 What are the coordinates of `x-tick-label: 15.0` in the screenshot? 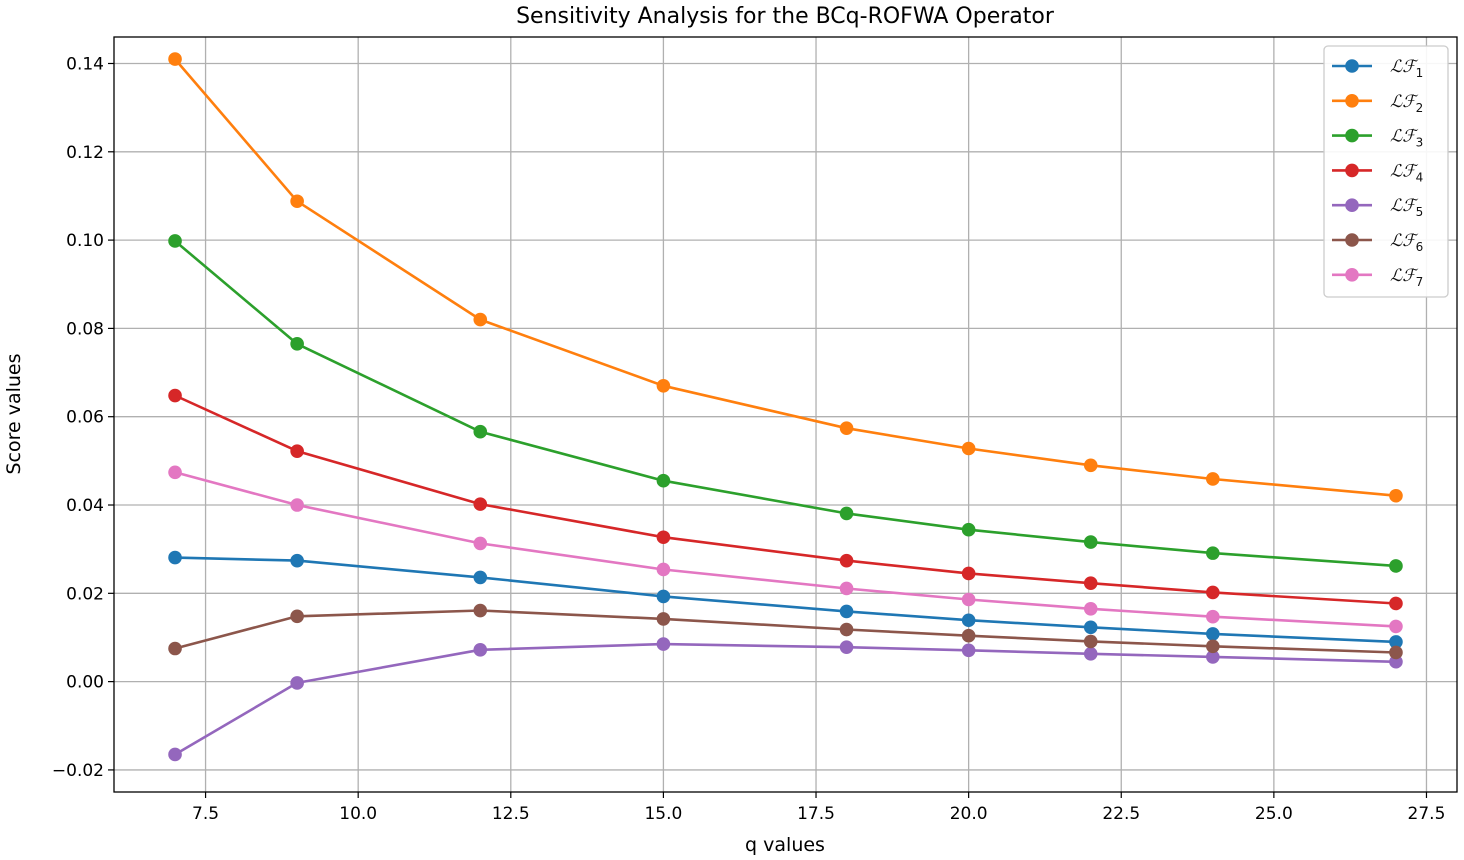 It's located at (663, 814).